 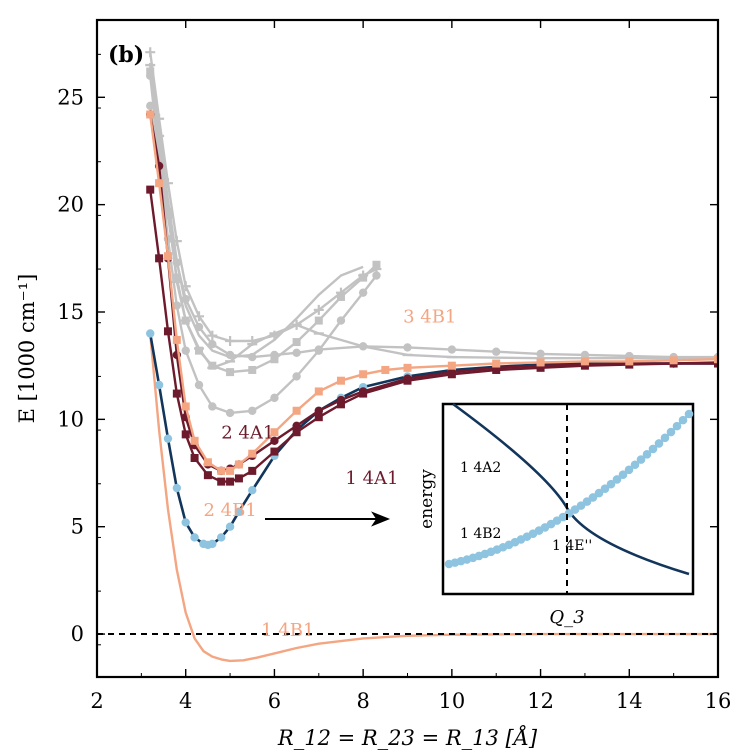 What do you see at coordinates (371, 478) in the screenshot?
I see `state-label-1-4a1: 1 4A1` at bounding box center [371, 478].